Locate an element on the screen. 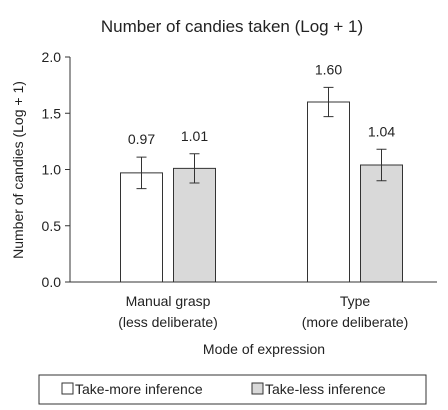  y-axis-label: Number of candies (Log + 1) is located at coordinates (18, 170).